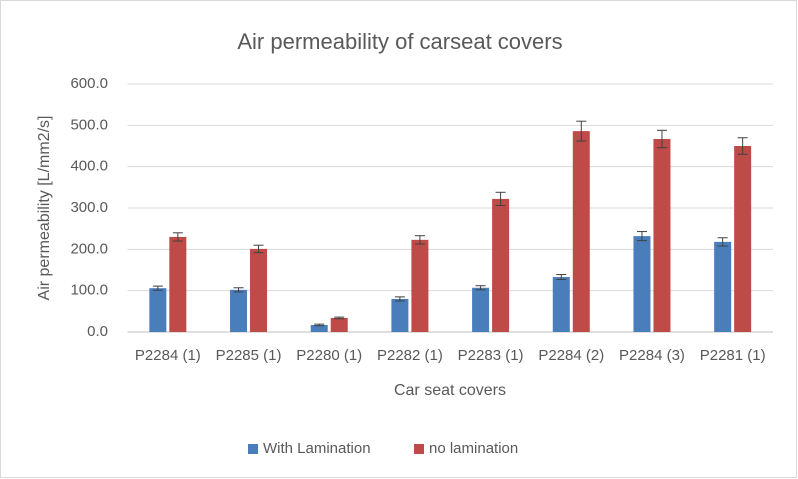  I want to click on y-tick-label: 100.0, so click(89, 290).